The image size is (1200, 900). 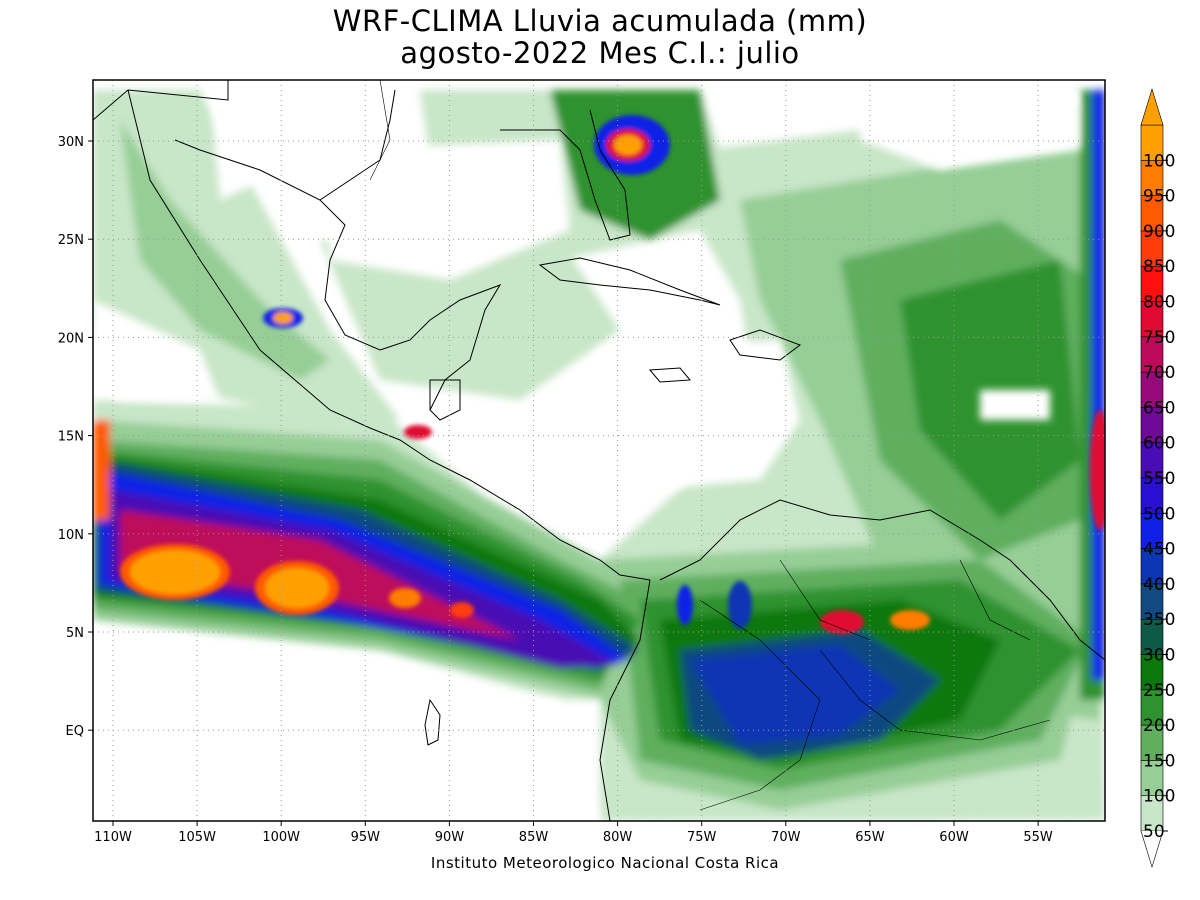 What do you see at coordinates (366, 837) in the screenshot?
I see `lon-tick-label: 95W` at bounding box center [366, 837].